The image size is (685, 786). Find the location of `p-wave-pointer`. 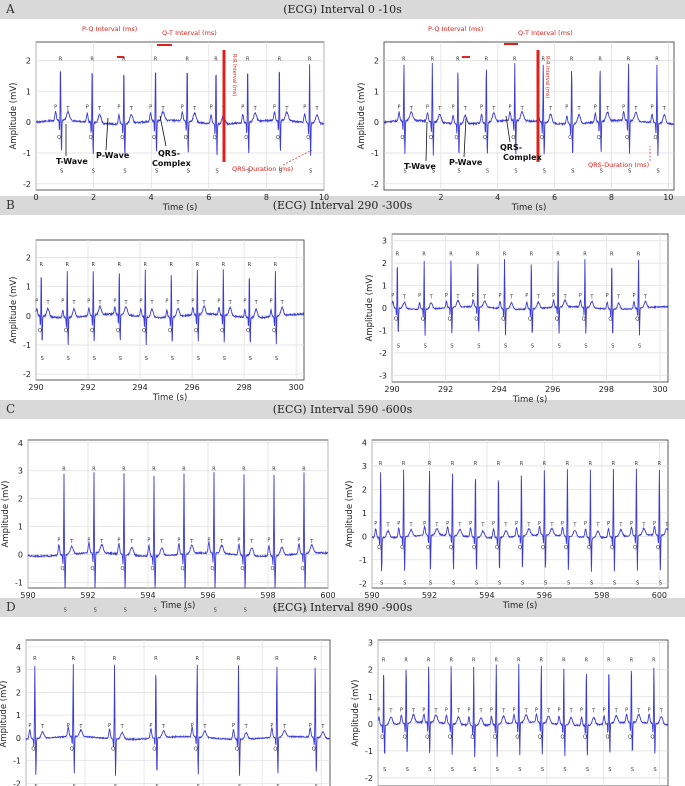

p-wave-pointer is located at coordinates (465, 137).